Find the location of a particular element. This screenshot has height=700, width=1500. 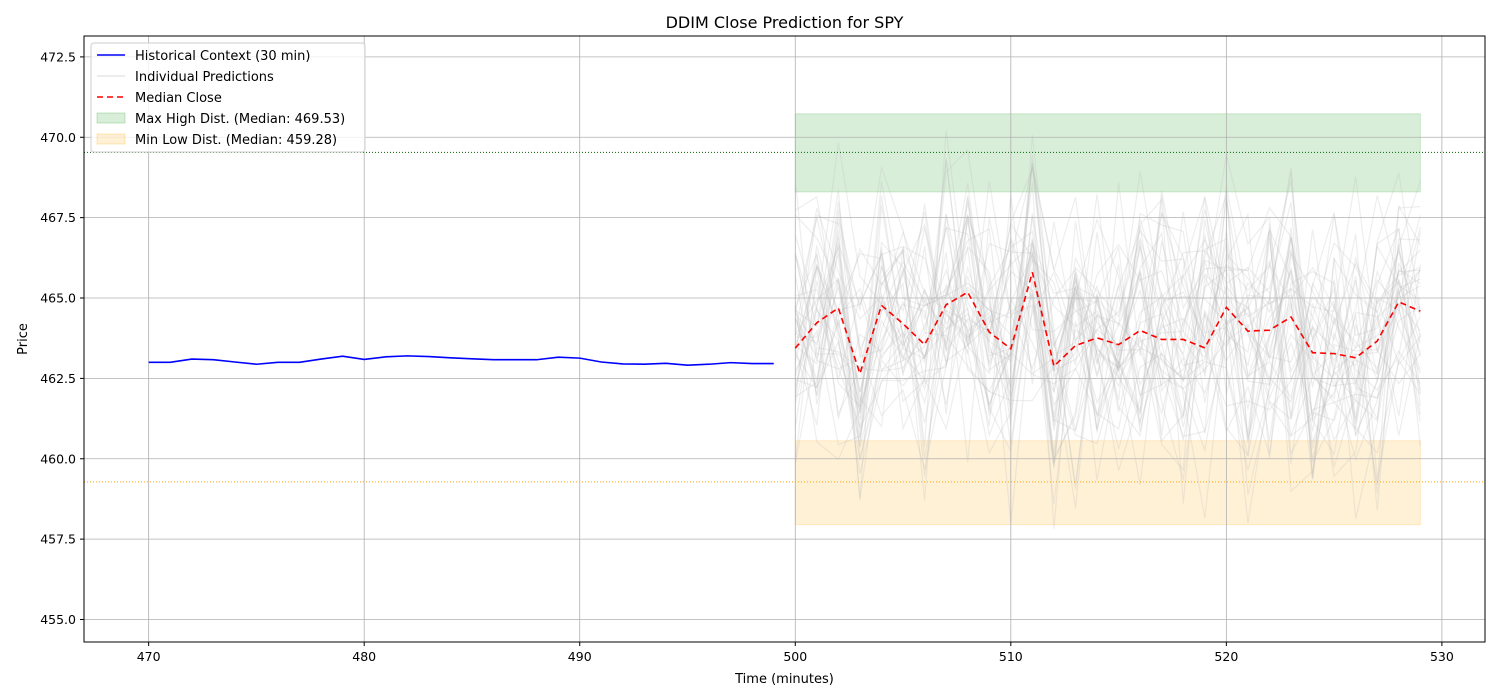

y-tick-label: 465.0 is located at coordinates (58, 298).